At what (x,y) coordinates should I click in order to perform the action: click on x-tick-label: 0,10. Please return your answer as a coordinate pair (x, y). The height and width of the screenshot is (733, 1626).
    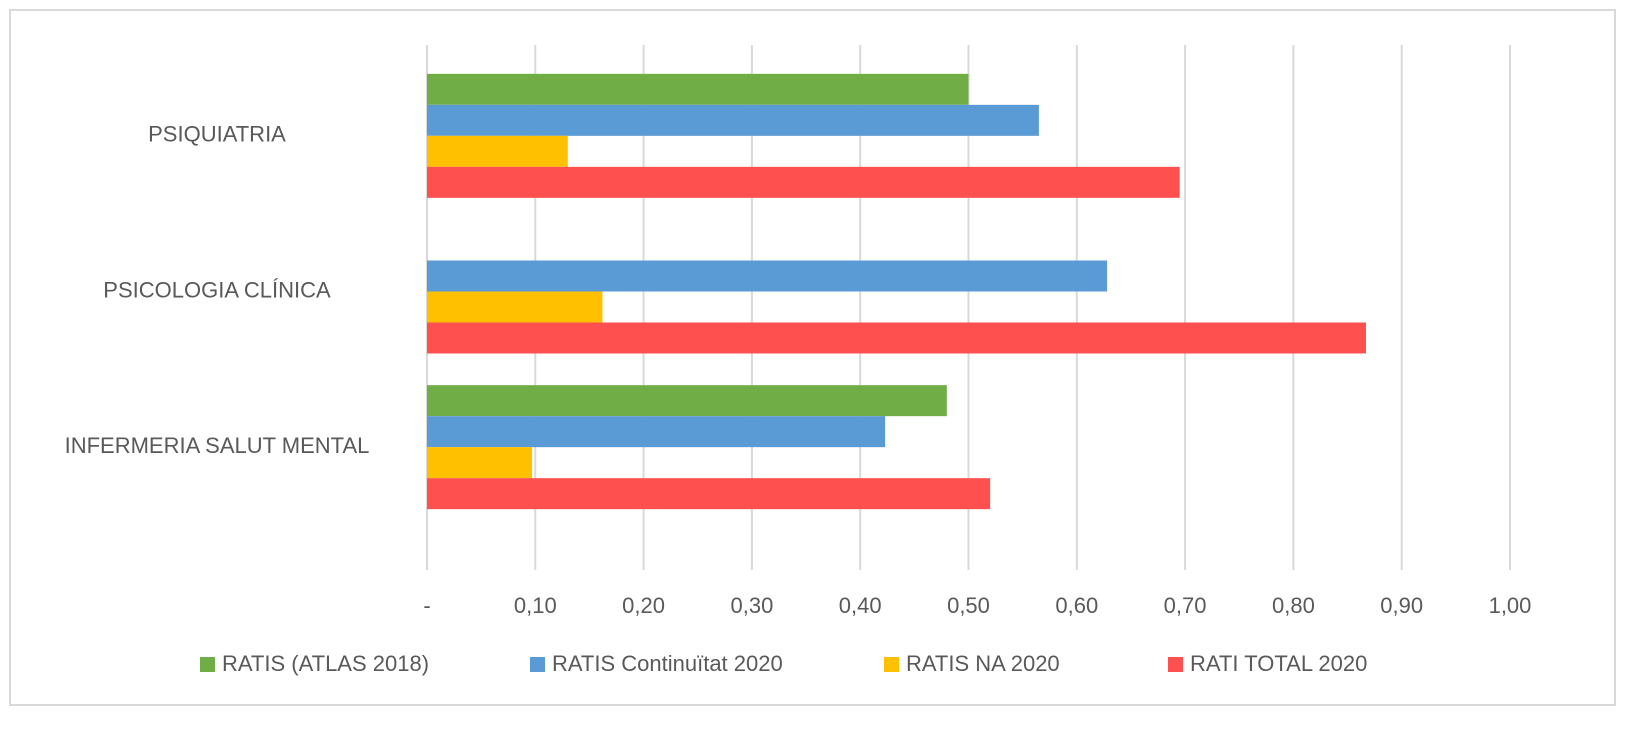
    Looking at the image, I should click on (535, 605).